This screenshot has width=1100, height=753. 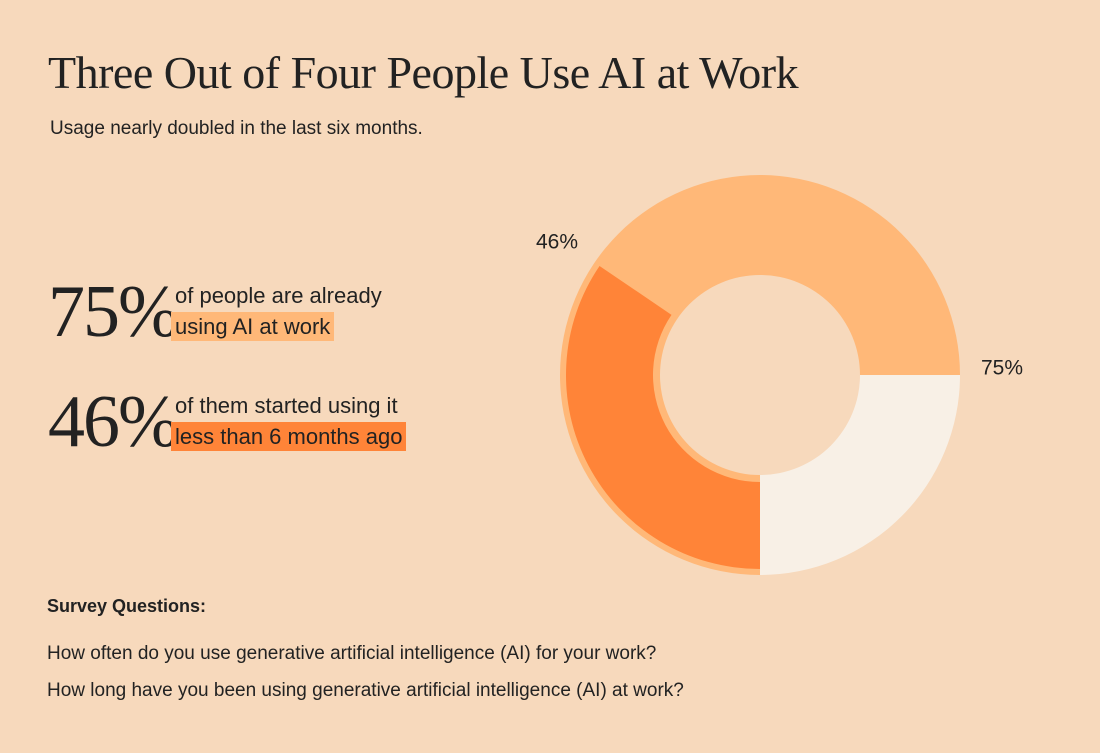 What do you see at coordinates (114, 312) in the screenshot?
I see `big-number: 75%` at bounding box center [114, 312].